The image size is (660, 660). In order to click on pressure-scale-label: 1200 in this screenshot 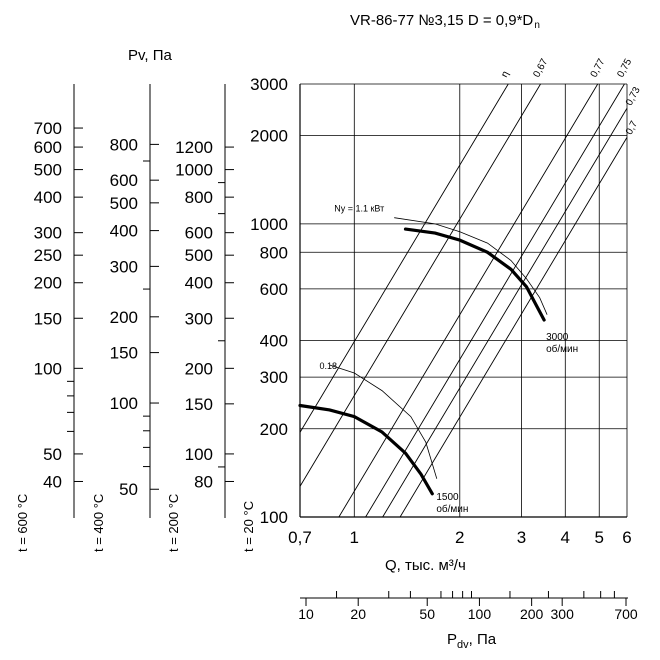, I will do `click(194, 147)`.